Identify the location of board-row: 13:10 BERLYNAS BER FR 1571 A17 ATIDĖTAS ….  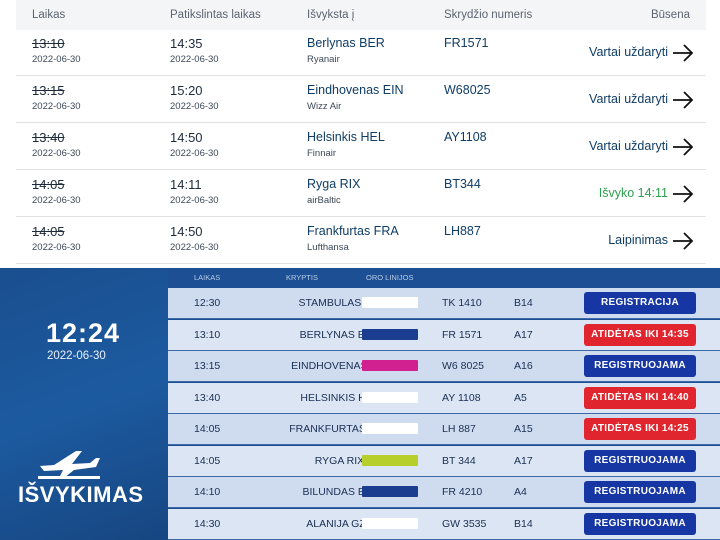
(444, 335).